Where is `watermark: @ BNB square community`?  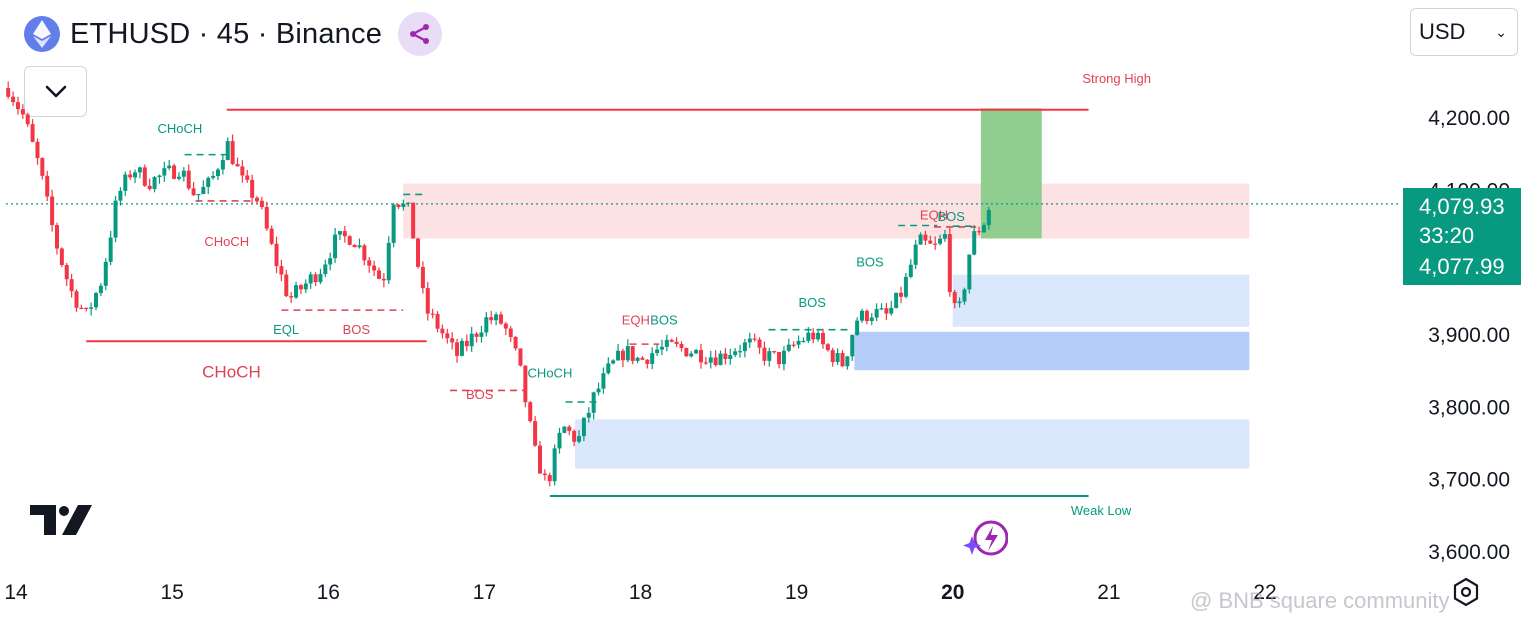
watermark: @ BNB square community is located at coordinates (1320, 600).